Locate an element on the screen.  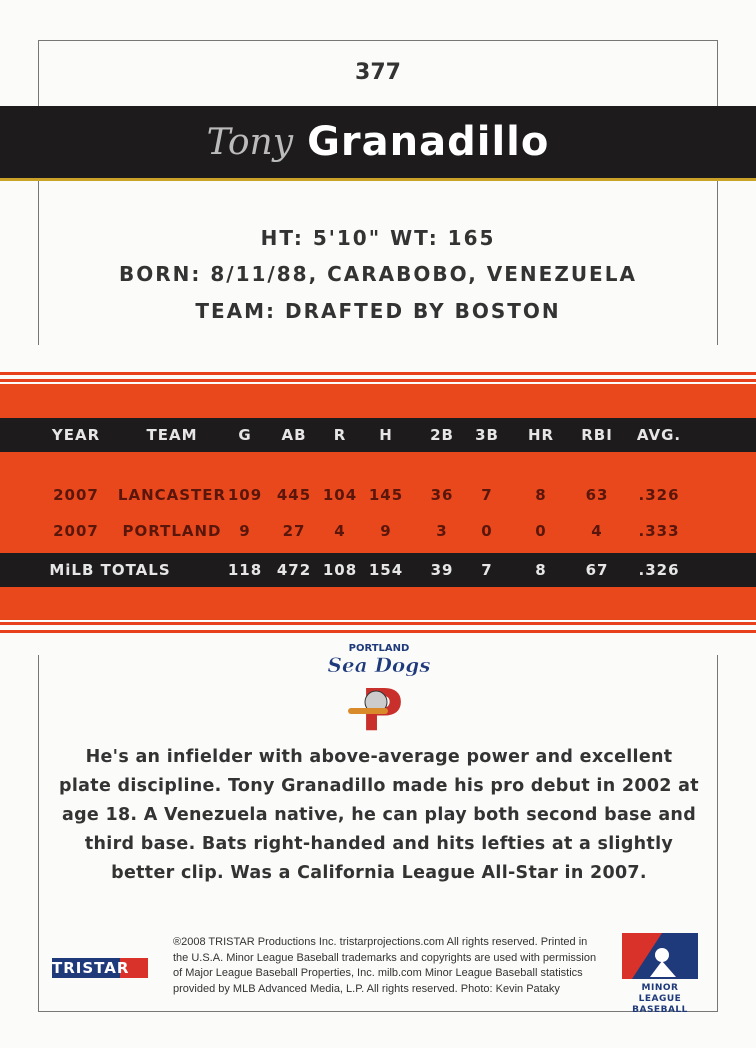
stat-cell: H is located at coordinates (386, 435).